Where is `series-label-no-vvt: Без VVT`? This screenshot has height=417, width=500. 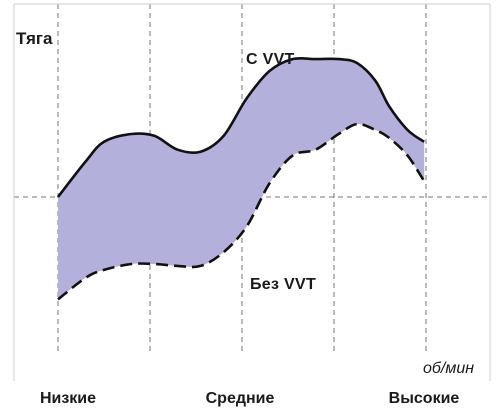 series-label-no-vvt: Без VVT is located at coordinates (283, 284).